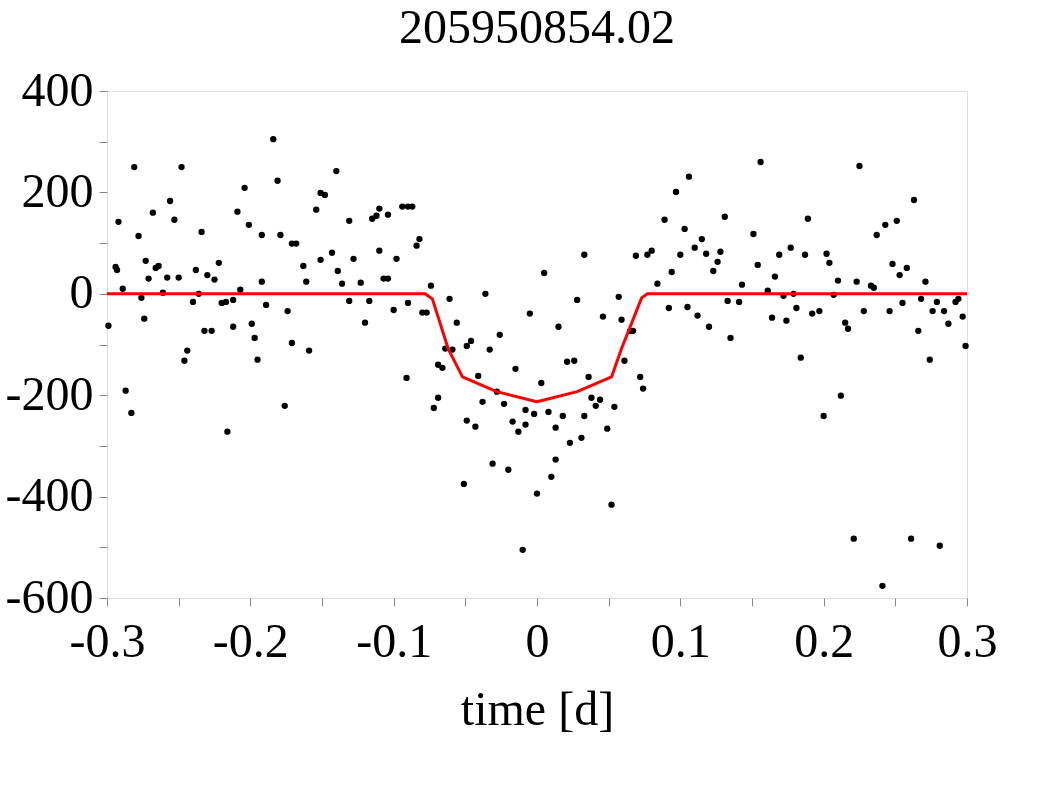 This screenshot has width=1057, height=794. Describe the element at coordinates (537, 640) in the screenshot. I see `x-tick-label: 0` at that location.